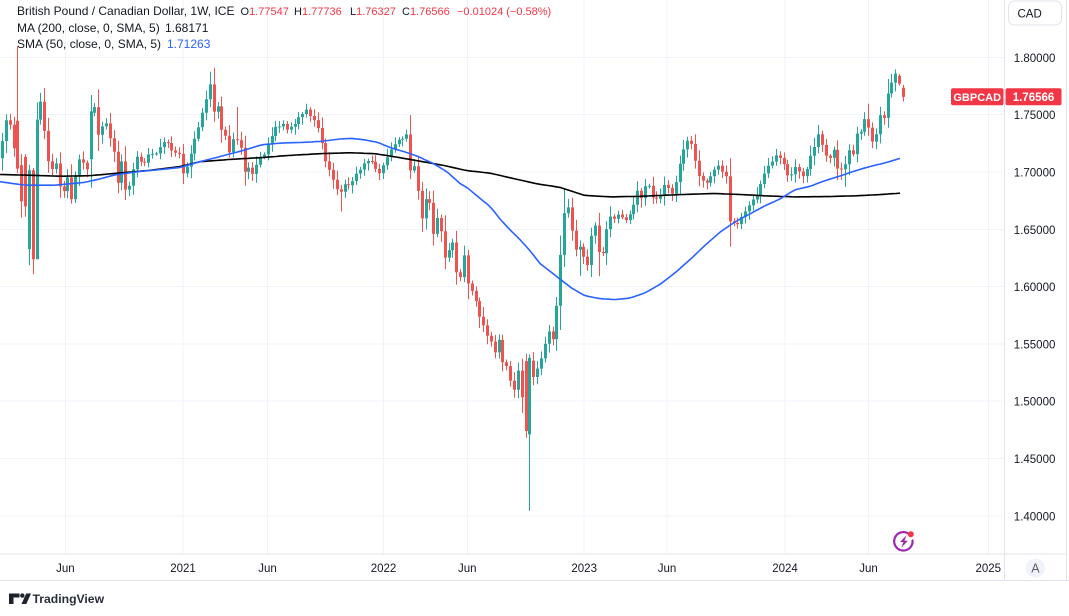 The width and height of the screenshot is (1069, 616). Describe the element at coordinates (125, 11) in the screenshot. I see `svg-text:British Pound / Canadian Dolla: British Pound / Canadian Dollar, 1W, ICE` at that location.